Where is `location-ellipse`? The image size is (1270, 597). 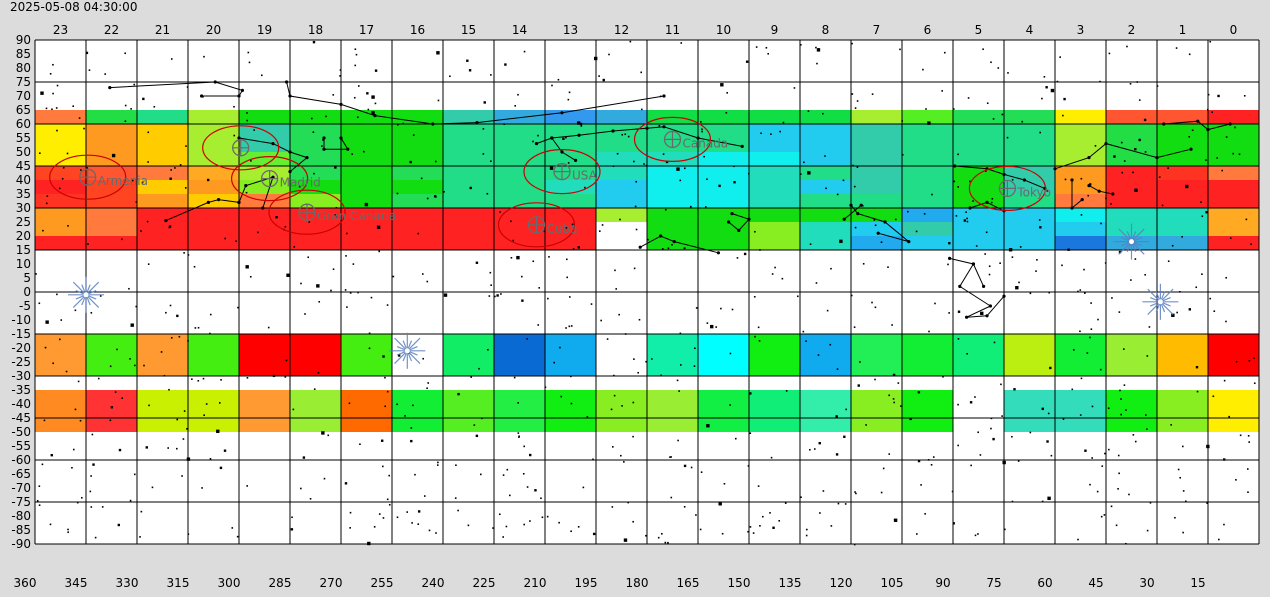 location-ellipse is located at coordinates (562, 172).